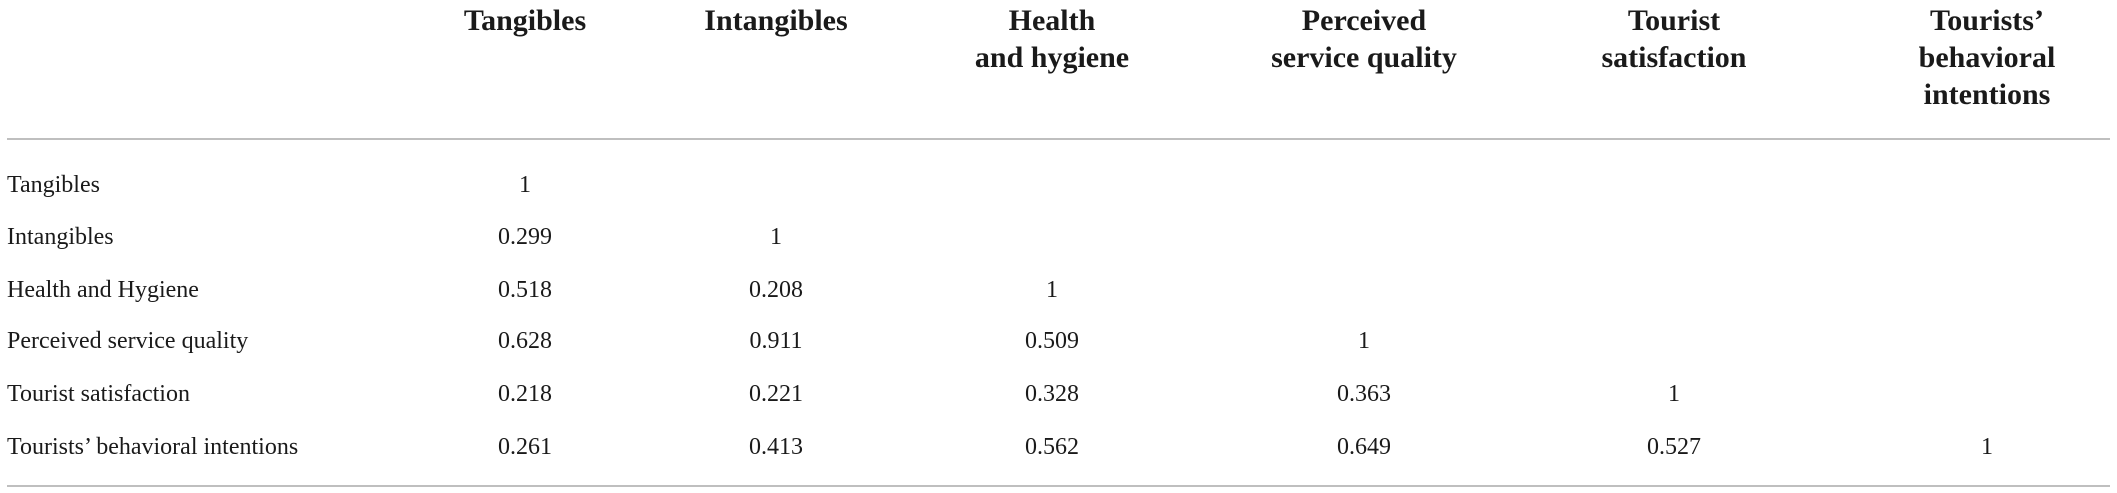 Image resolution: width=2117 pixels, height=493 pixels. Describe the element at coordinates (1674, 57) in the screenshot. I see `column-header: satisfaction` at that location.